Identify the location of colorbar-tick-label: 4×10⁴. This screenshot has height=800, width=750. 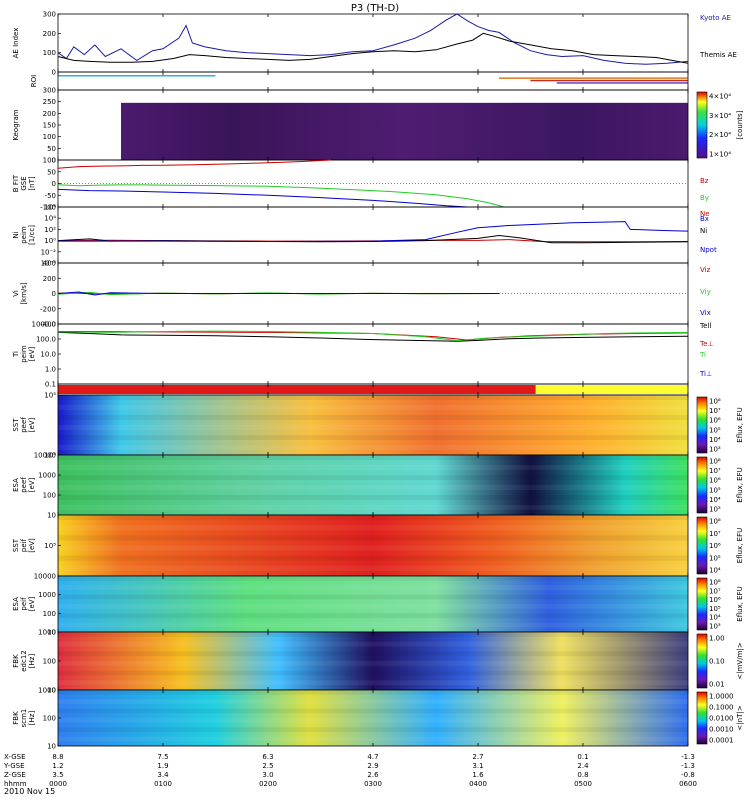
(720, 97).